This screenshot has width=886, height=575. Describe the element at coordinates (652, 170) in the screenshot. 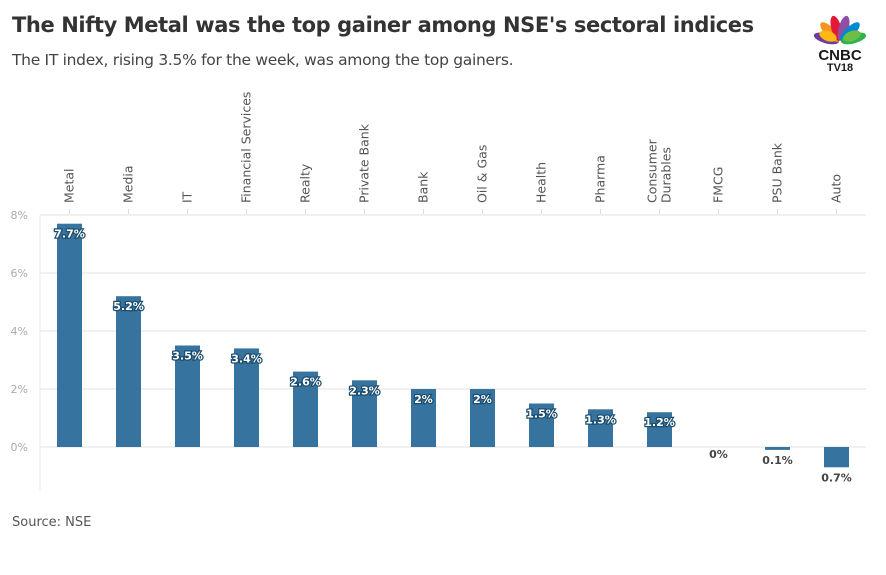

I see `category-label: Consumer` at that location.